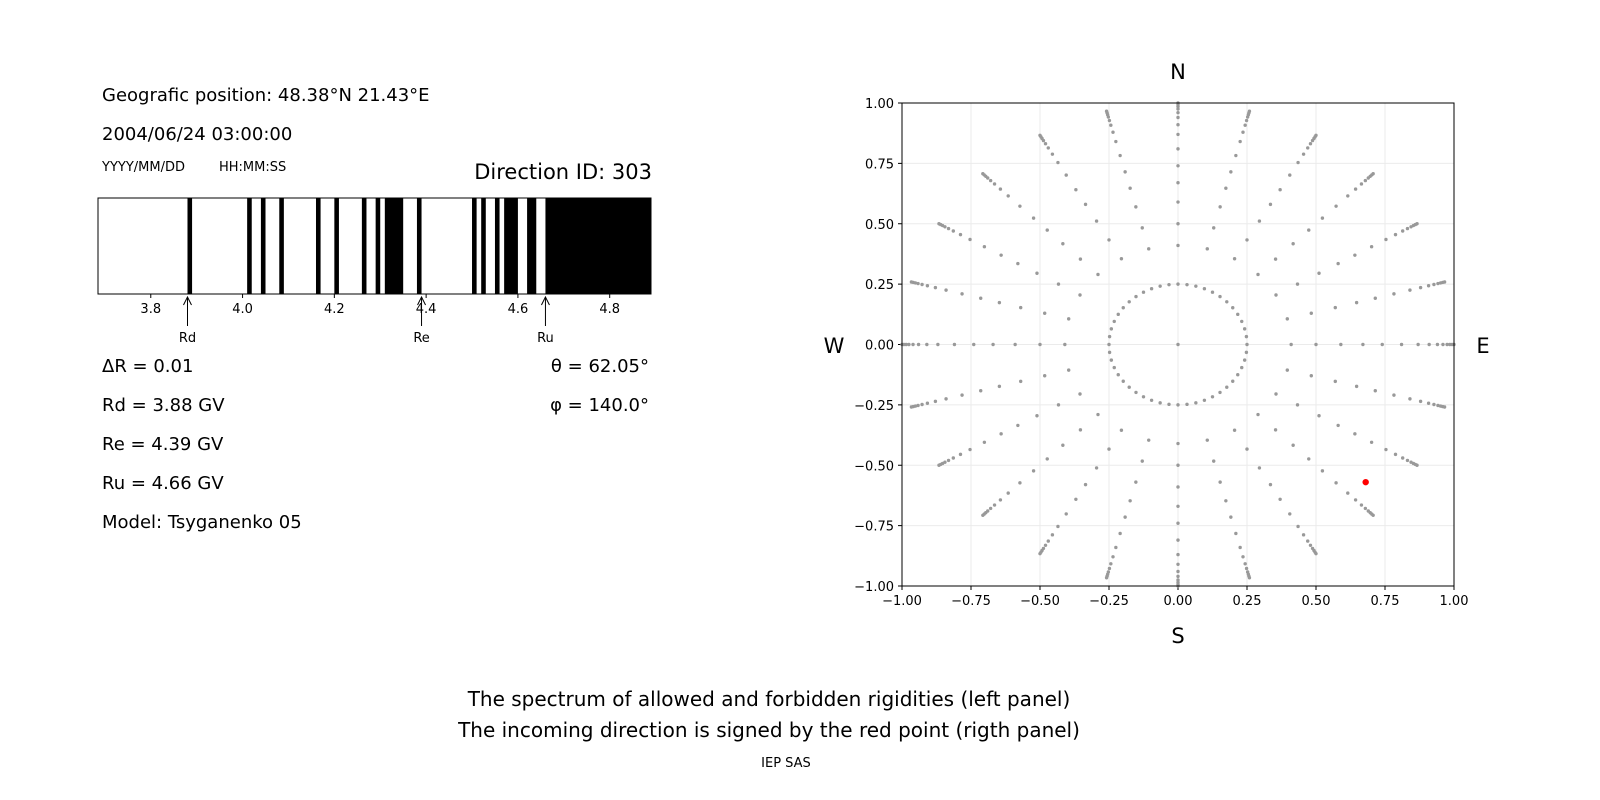 This screenshot has height=800, width=1600. I want to click on time-format-label: HH:MM:SS, so click(253, 167).